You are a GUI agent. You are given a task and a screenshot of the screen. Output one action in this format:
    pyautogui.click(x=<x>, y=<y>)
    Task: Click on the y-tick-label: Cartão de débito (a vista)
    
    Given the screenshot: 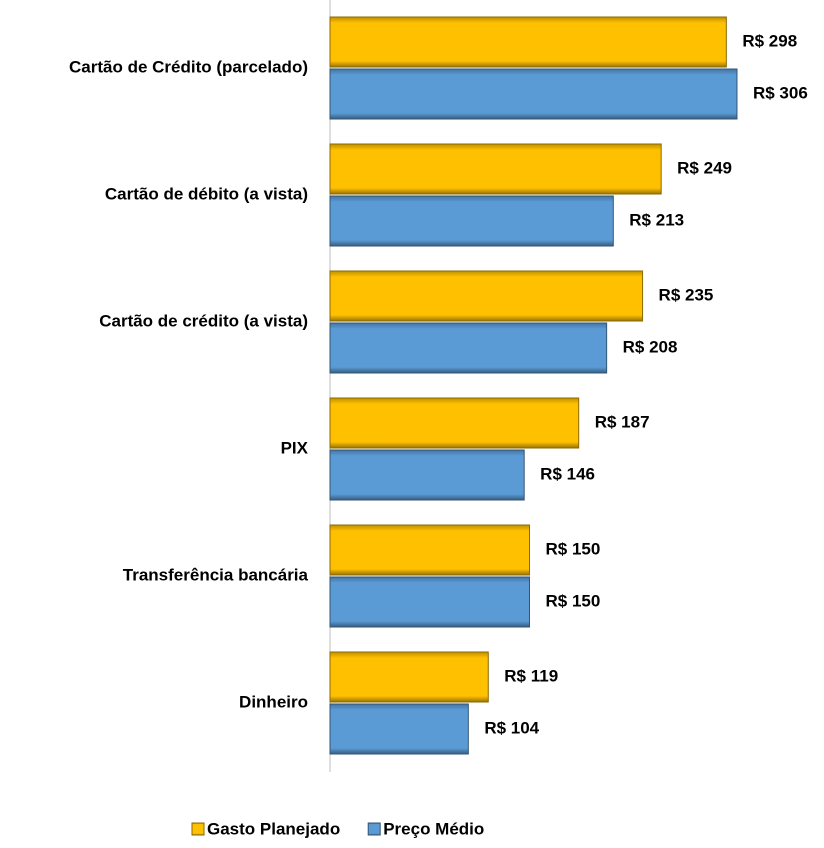 What is the action you would take?
    pyautogui.click(x=206, y=193)
    